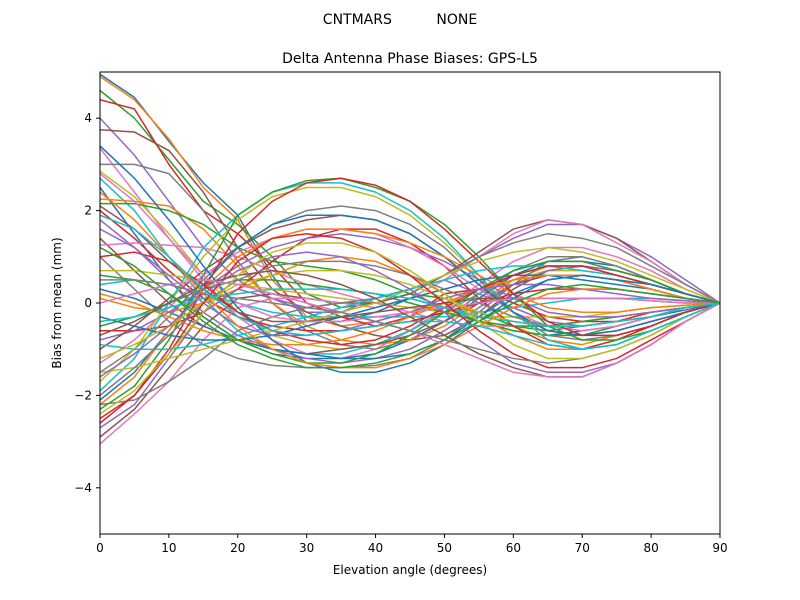 The width and height of the screenshot is (800, 600). What do you see at coordinates (400, 20) in the screenshot?
I see `figure-suptitle: CNTMARS NONE` at bounding box center [400, 20].